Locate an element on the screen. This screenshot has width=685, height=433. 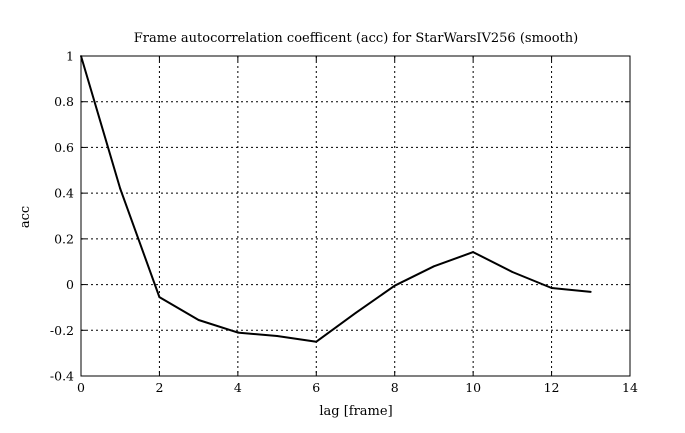
y-tick-label: 0.4 is located at coordinates (64, 193).